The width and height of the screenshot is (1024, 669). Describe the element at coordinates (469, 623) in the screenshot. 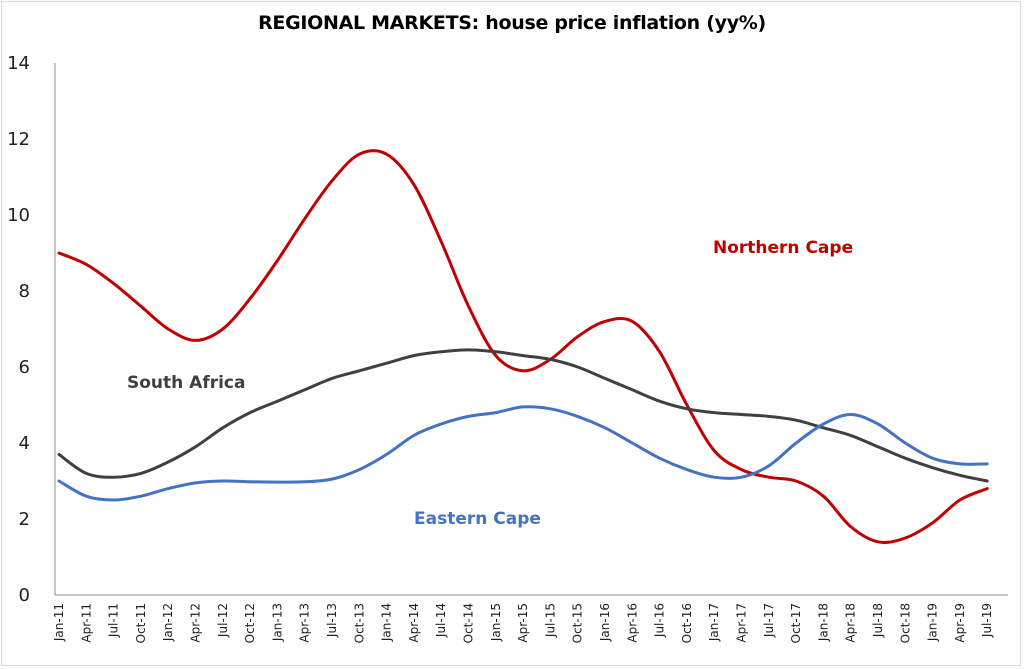

I see `x-tick-label: Oct-14` at that location.